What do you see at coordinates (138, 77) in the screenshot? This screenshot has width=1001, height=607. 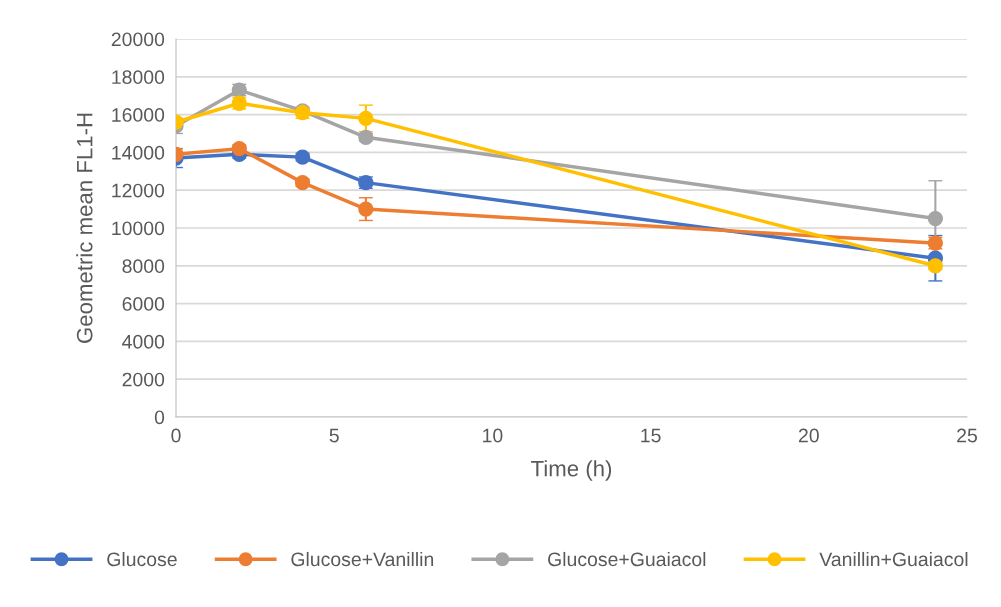 I see `y-tick-label: 18000` at bounding box center [138, 77].